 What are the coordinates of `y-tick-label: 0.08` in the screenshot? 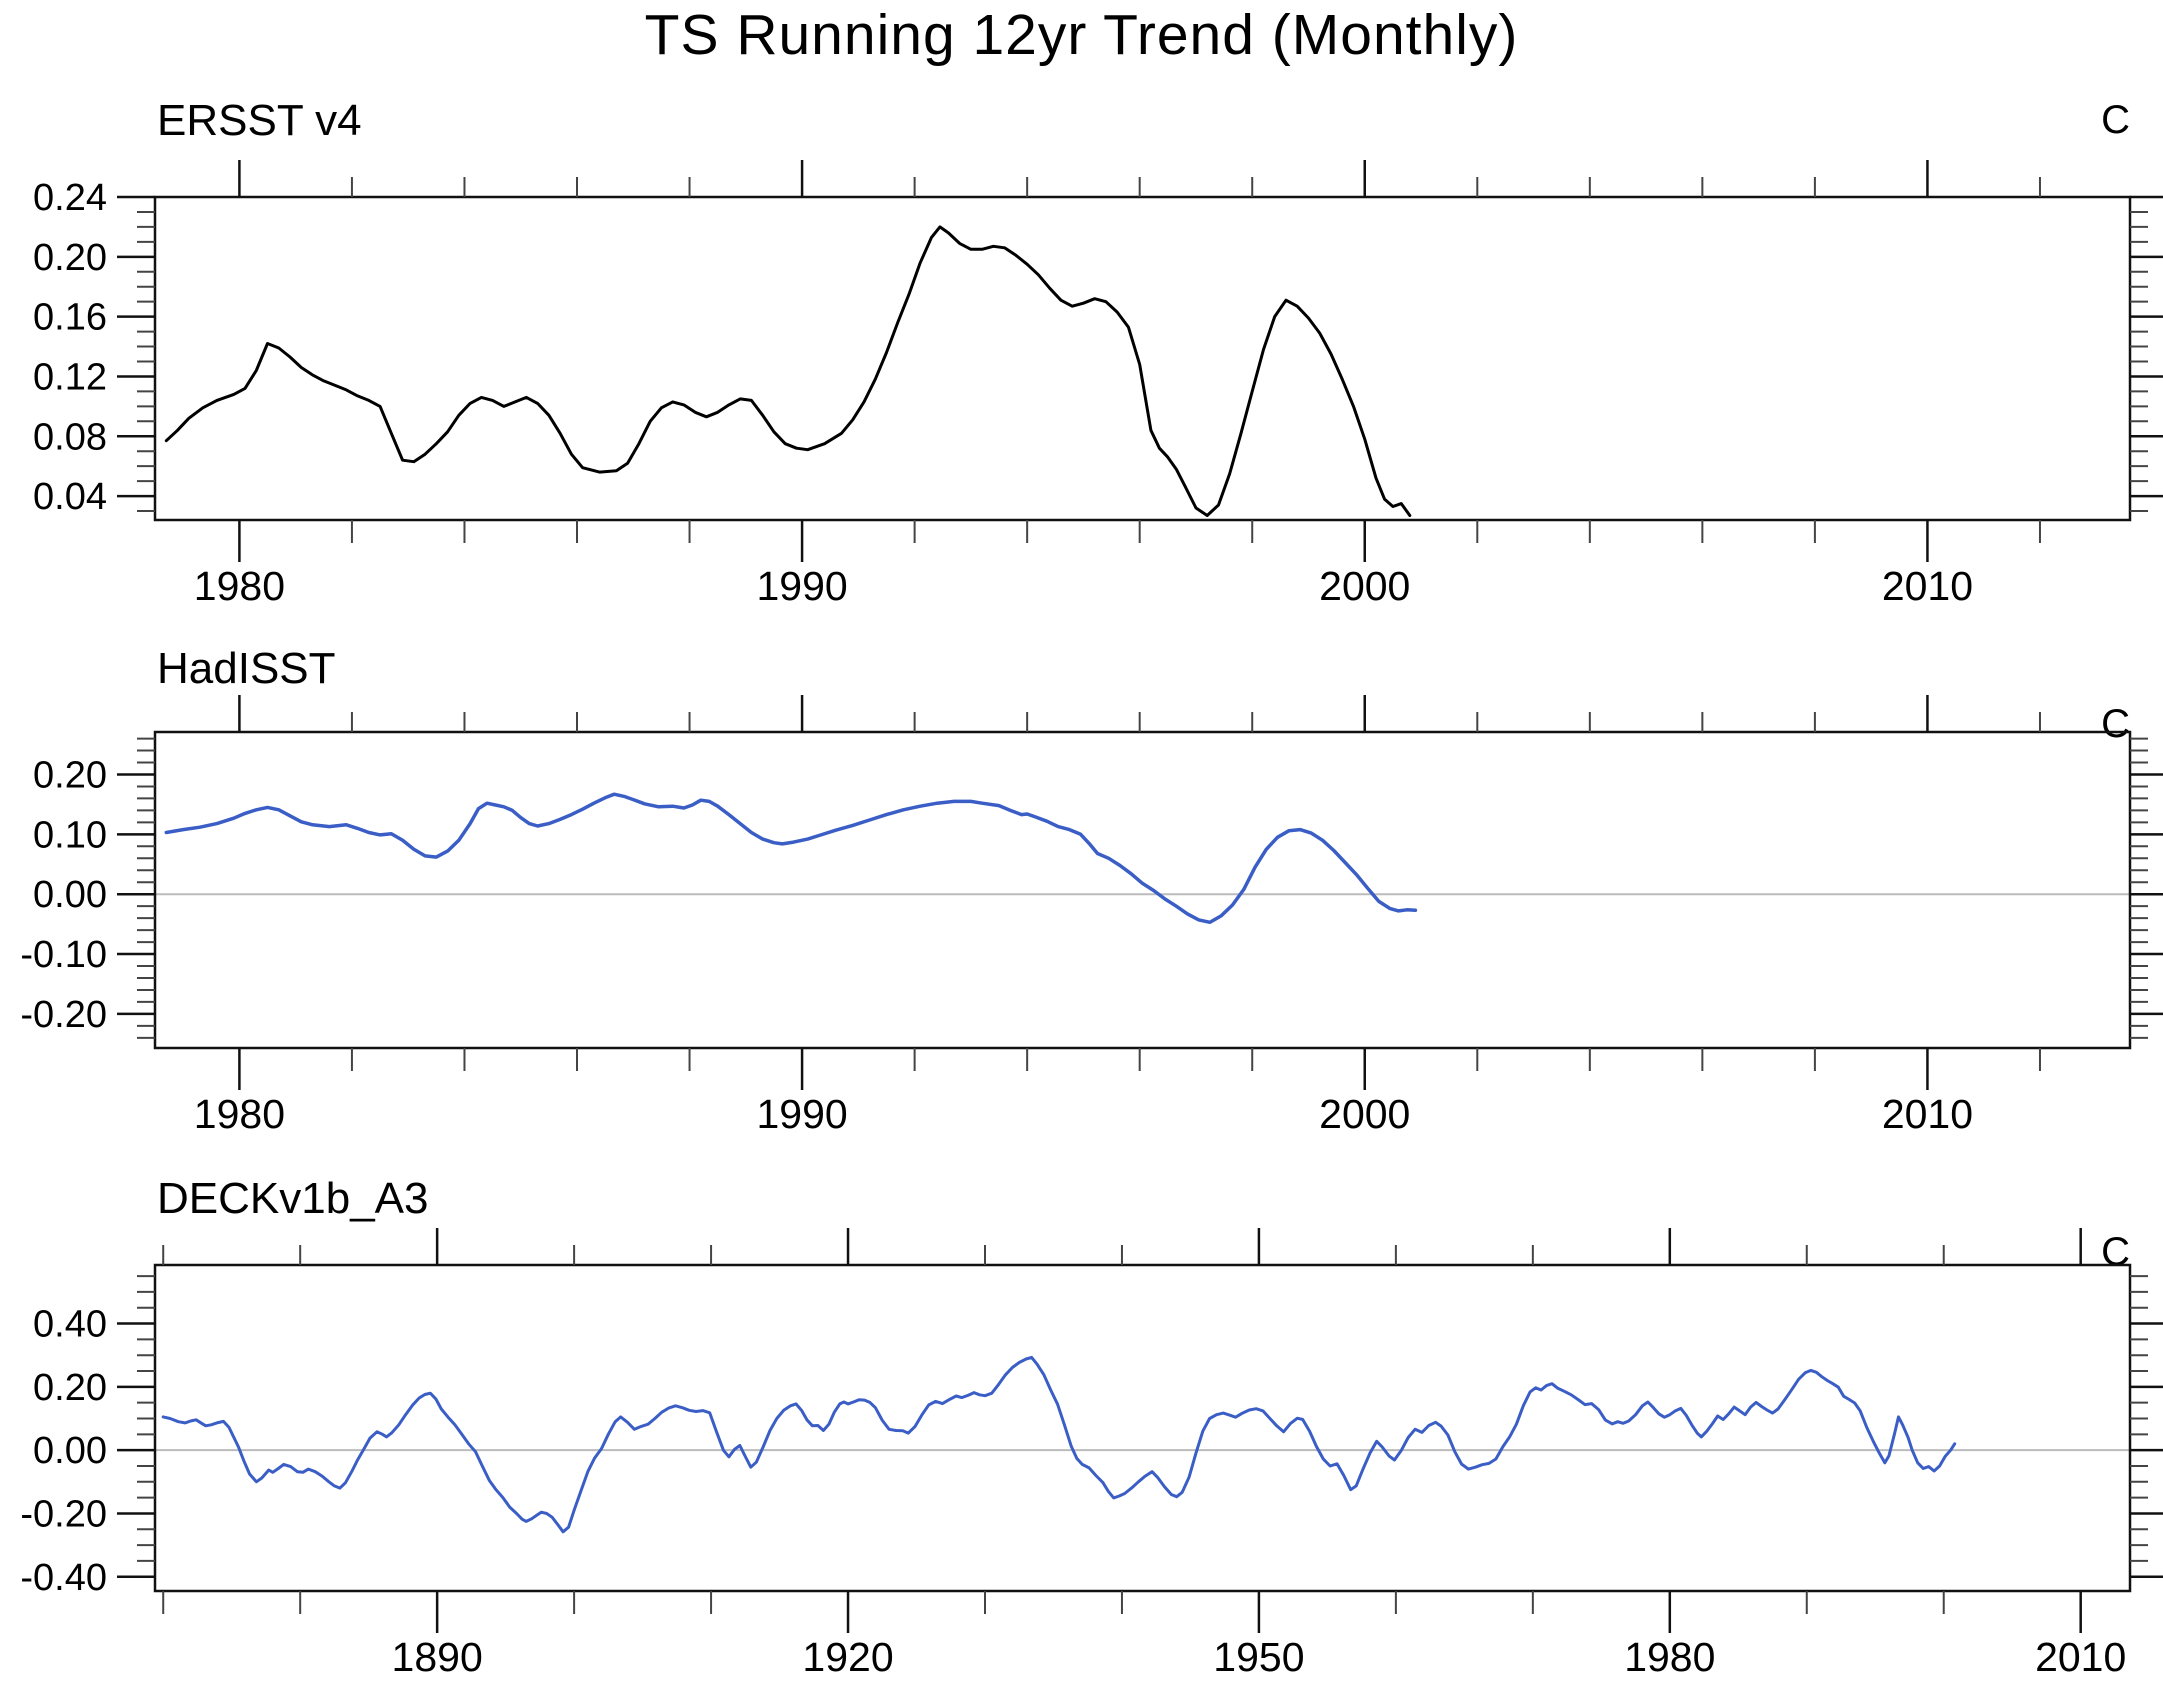 It's located at (70, 437).